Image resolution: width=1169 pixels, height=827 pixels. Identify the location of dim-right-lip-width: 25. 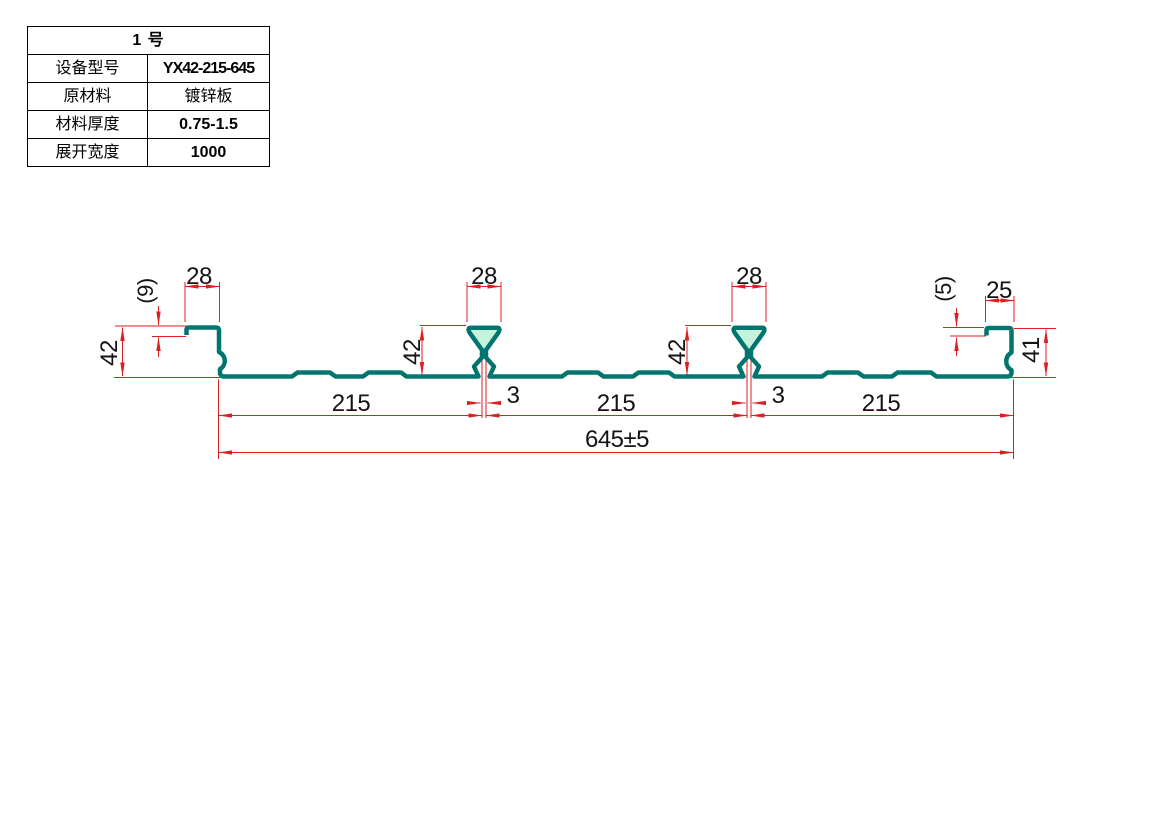
(999, 290).